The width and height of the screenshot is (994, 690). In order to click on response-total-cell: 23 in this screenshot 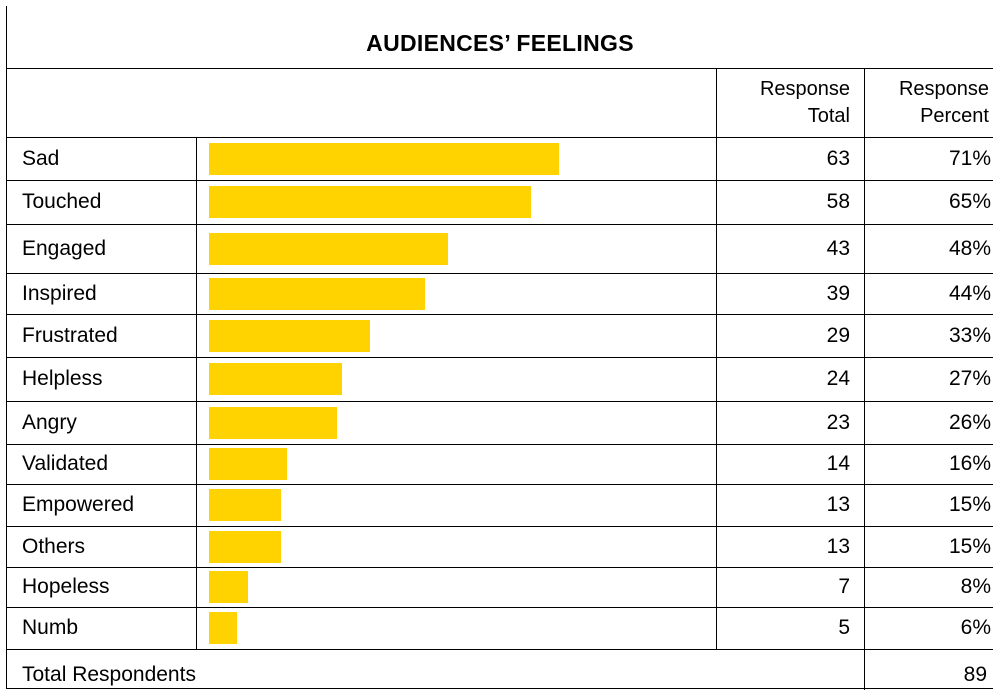, I will do `click(838, 422)`.